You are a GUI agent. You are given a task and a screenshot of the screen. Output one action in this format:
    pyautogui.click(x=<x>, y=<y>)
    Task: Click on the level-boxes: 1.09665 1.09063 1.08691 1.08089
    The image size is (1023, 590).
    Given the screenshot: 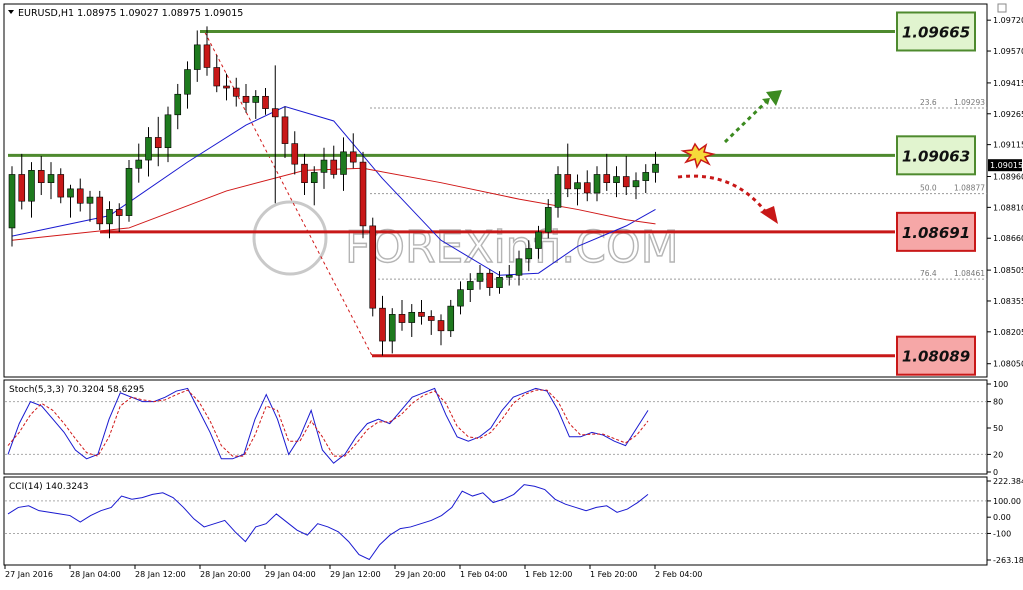 What is the action you would take?
    pyautogui.click(x=936, y=193)
    